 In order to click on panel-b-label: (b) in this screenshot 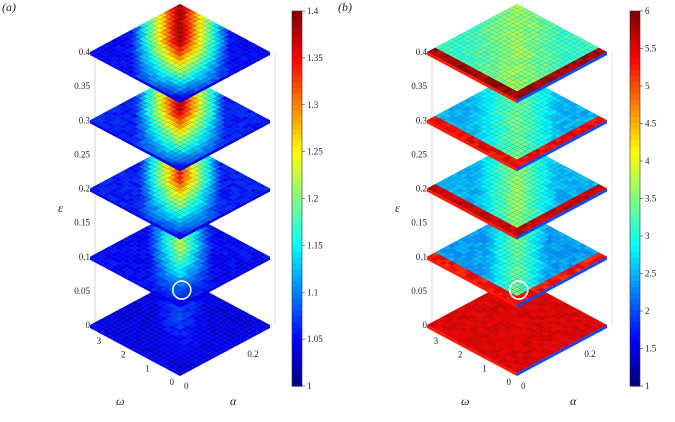, I will do `click(345, 7)`.